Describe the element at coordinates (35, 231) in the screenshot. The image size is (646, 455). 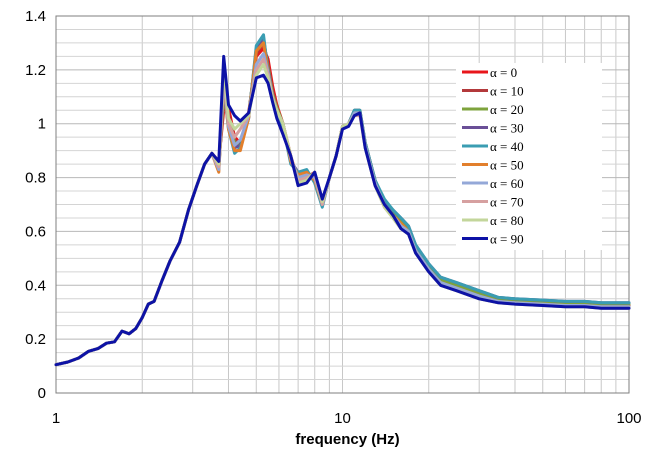
I see `y-tick-label: 0.6` at that location.